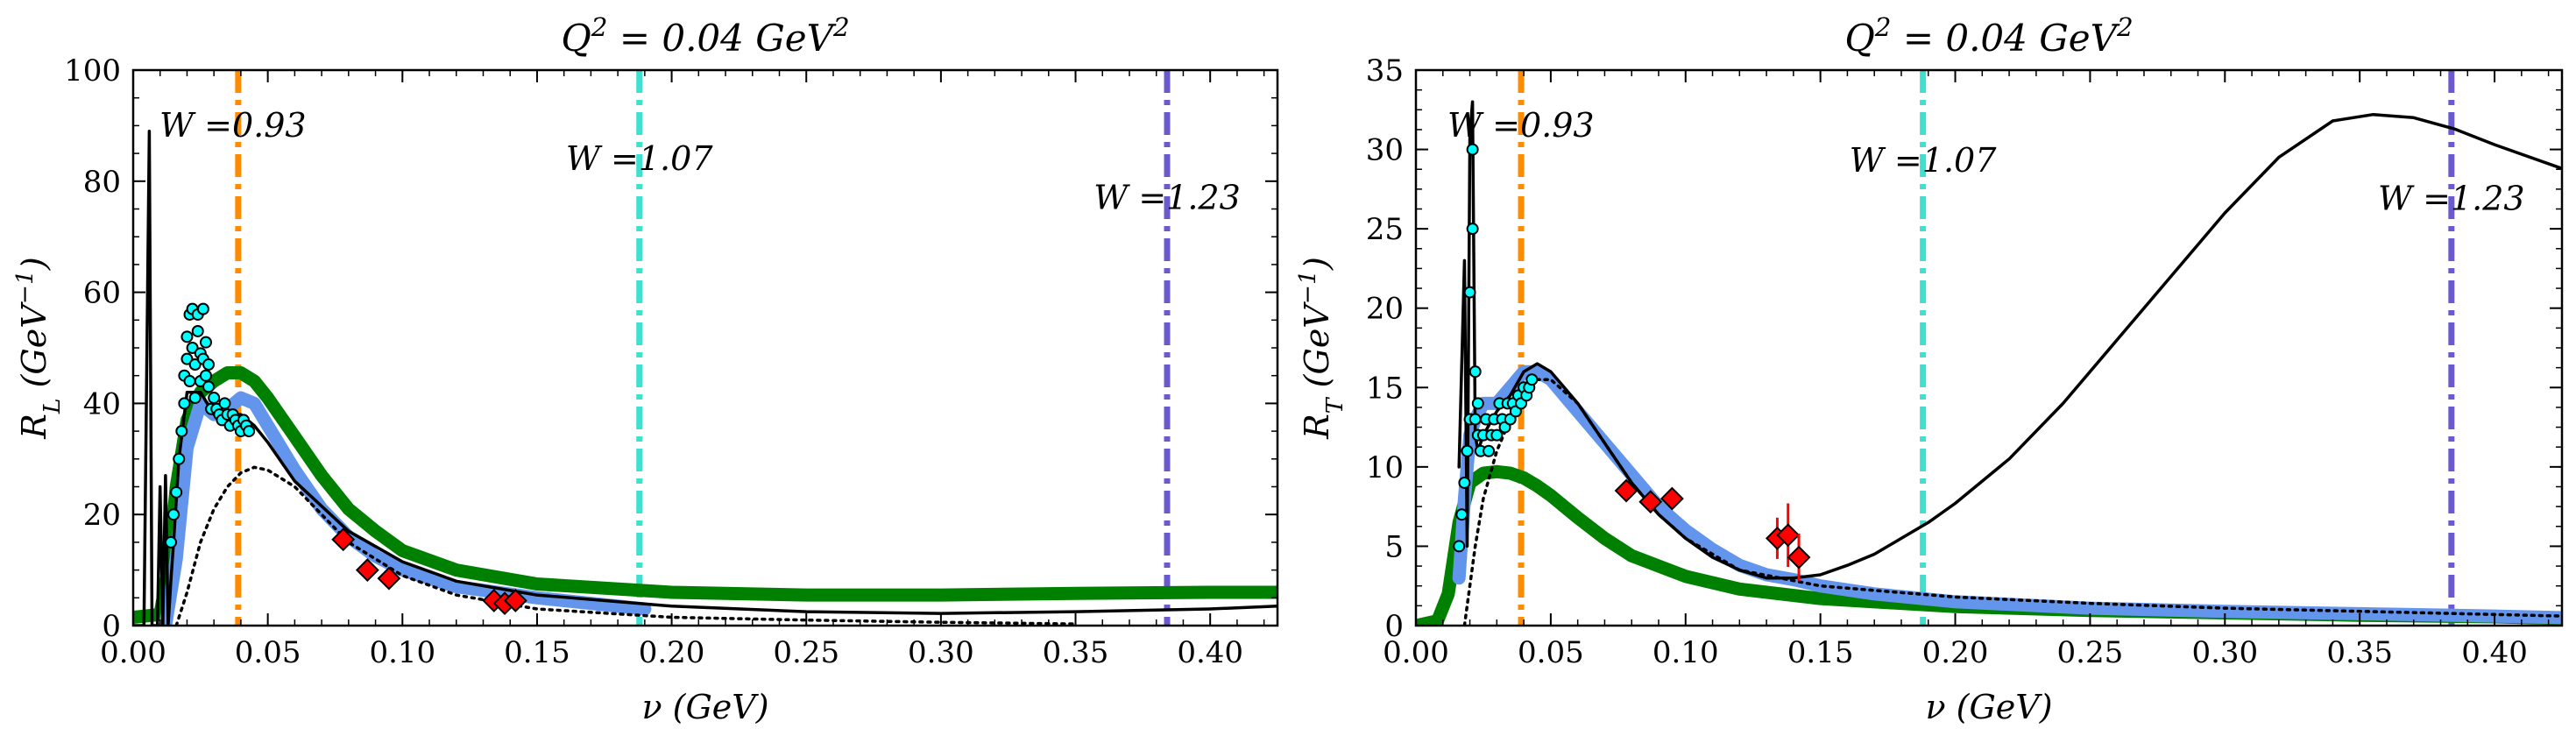 The width and height of the screenshot is (2576, 736). What do you see at coordinates (92, 70) in the screenshot?
I see `y-tick-label: 100` at bounding box center [92, 70].